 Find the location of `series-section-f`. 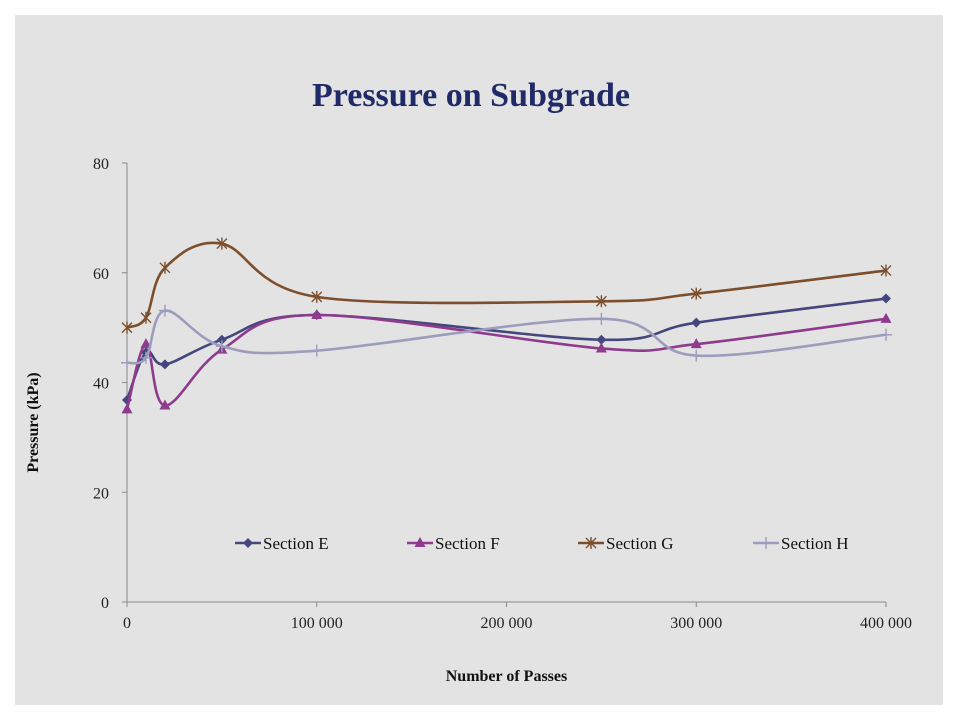

series-section-f is located at coordinates (506, 361).